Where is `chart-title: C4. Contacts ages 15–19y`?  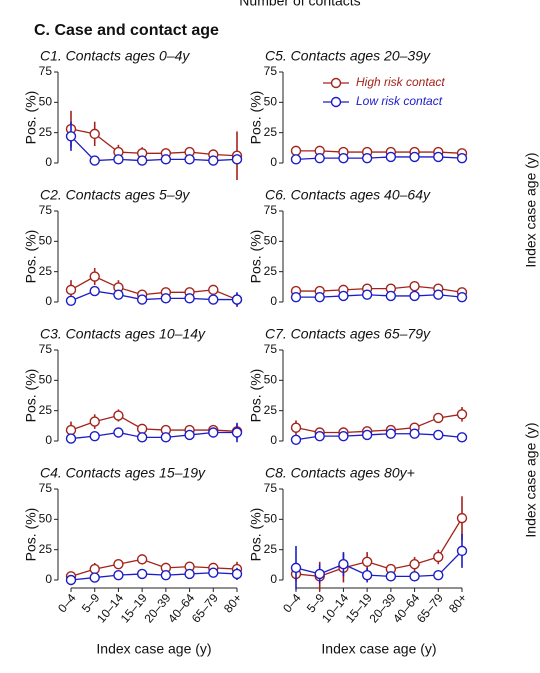 chart-title: C4. Contacts ages 15–19y is located at coordinates (123, 473).